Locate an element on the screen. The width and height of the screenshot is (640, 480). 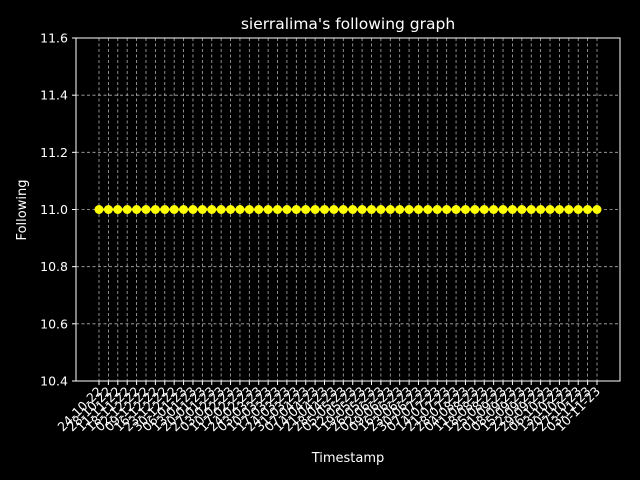
data-series is located at coordinates (348, 209).